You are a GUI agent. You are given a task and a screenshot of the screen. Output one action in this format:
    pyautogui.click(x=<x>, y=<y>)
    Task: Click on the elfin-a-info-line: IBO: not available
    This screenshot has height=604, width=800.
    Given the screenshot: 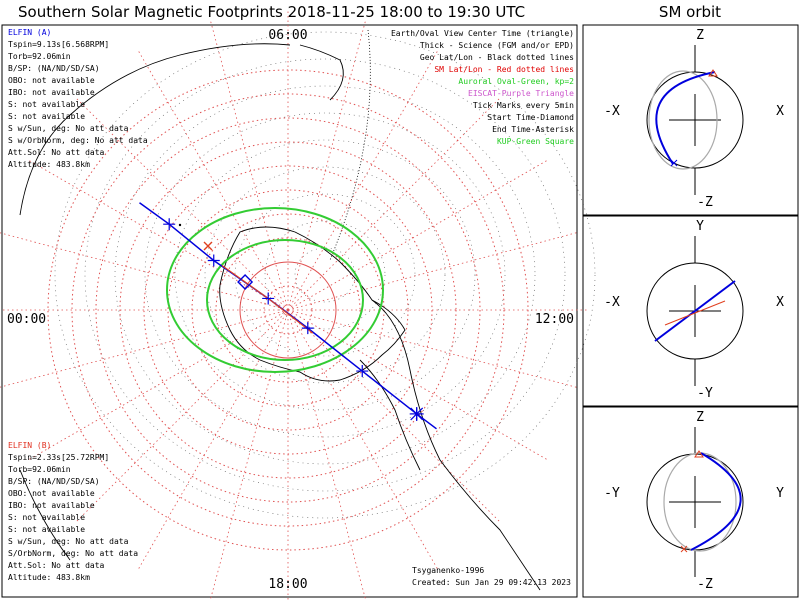 What is the action you would take?
    pyautogui.click(x=51, y=92)
    